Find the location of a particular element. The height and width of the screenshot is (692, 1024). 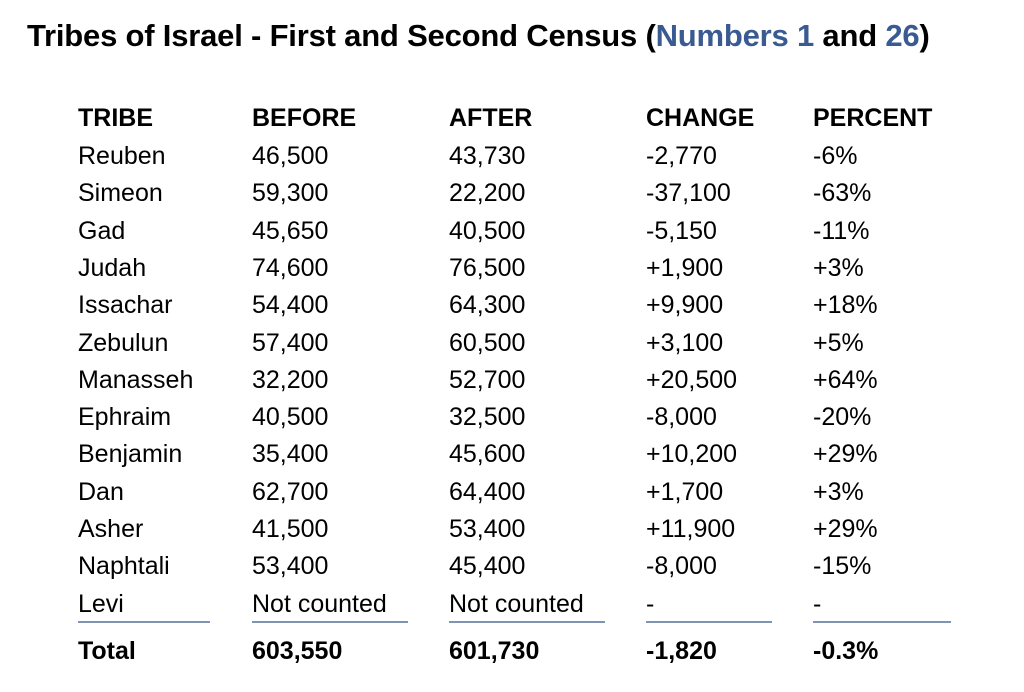

total-tribe: Total is located at coordinates (107, 651).